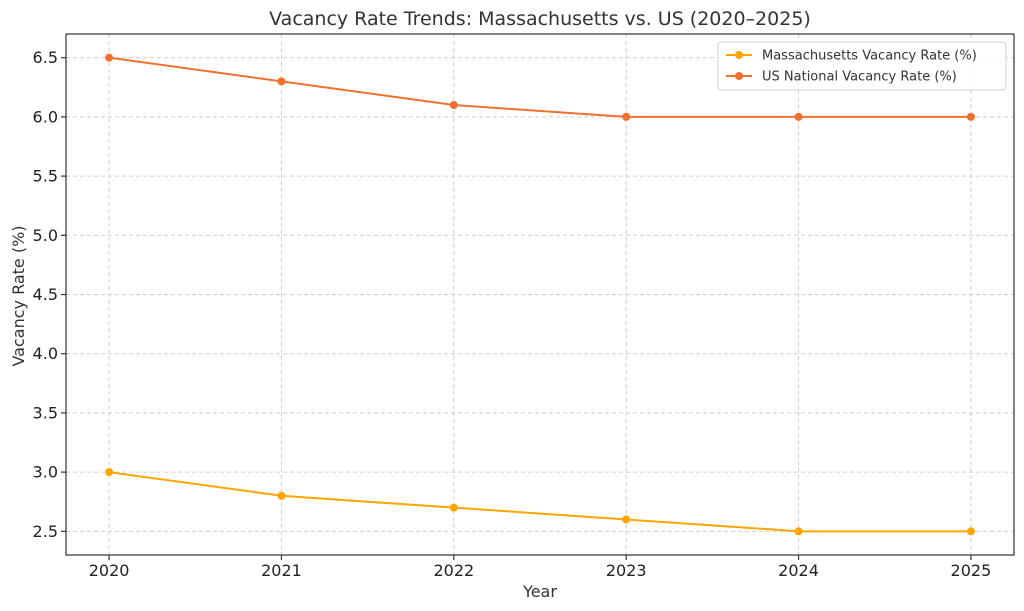 This screenshot has height=611, width=1024. I want to click on x-tick-label: 2025, so click(971, 570).